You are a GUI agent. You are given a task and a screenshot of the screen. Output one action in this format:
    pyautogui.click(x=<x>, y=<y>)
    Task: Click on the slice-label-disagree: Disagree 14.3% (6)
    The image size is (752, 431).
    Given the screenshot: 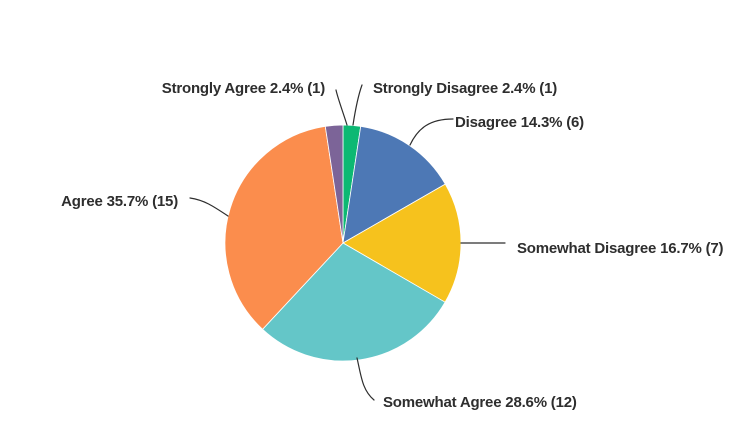 What is the action you would take?
    pyautogui.click(x=519, y=122)
    